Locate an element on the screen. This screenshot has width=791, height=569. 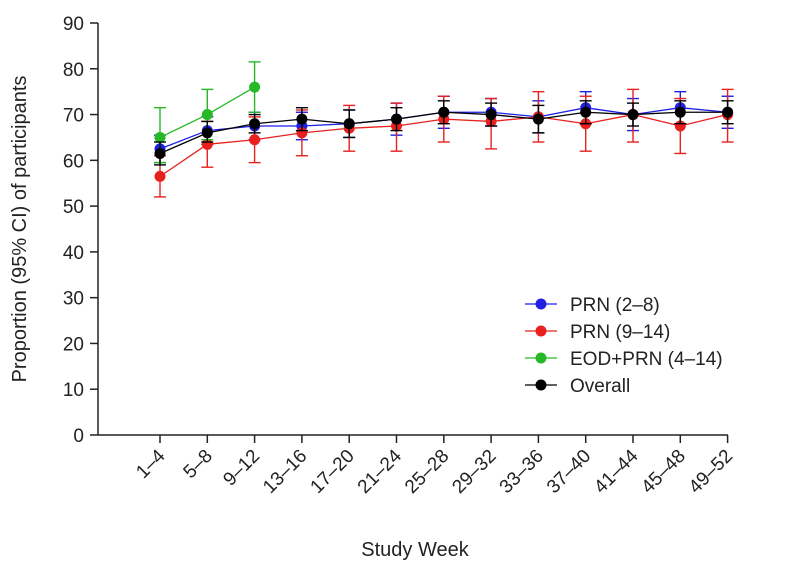
x-tick-label: 29–32 is located at coordinates (474, 472).